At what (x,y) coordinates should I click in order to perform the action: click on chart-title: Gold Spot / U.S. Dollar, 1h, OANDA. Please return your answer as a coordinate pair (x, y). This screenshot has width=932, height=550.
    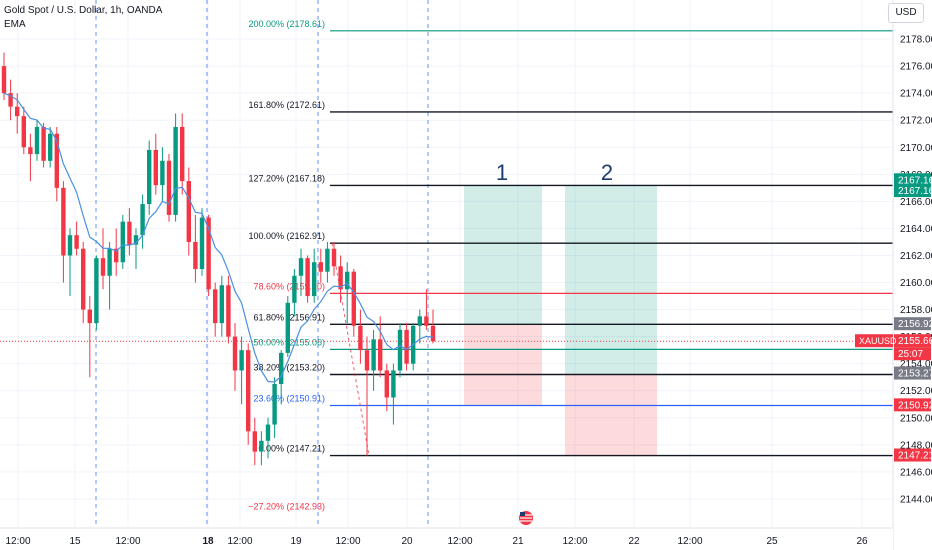
    Looking at the image, I should click on (83, 10).